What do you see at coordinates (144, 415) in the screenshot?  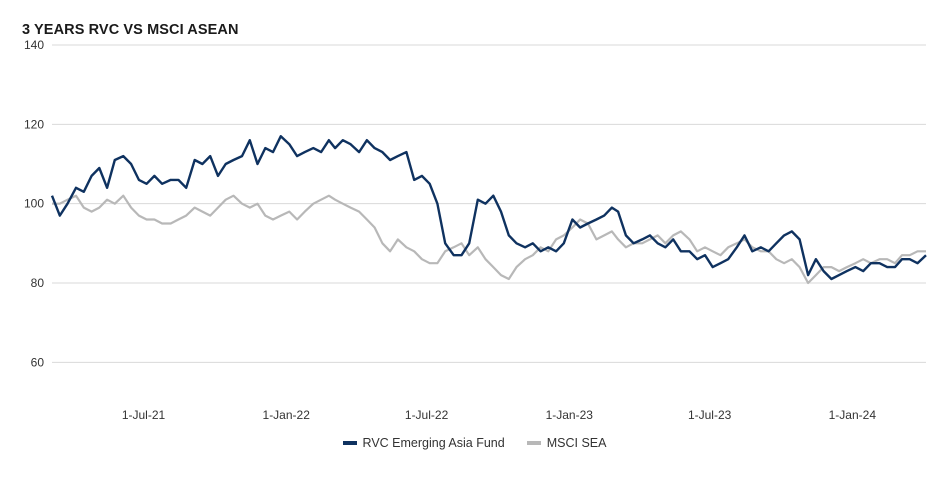 I see `x-tick-label: 1-Jul-21` at bounding box center [144, 415].